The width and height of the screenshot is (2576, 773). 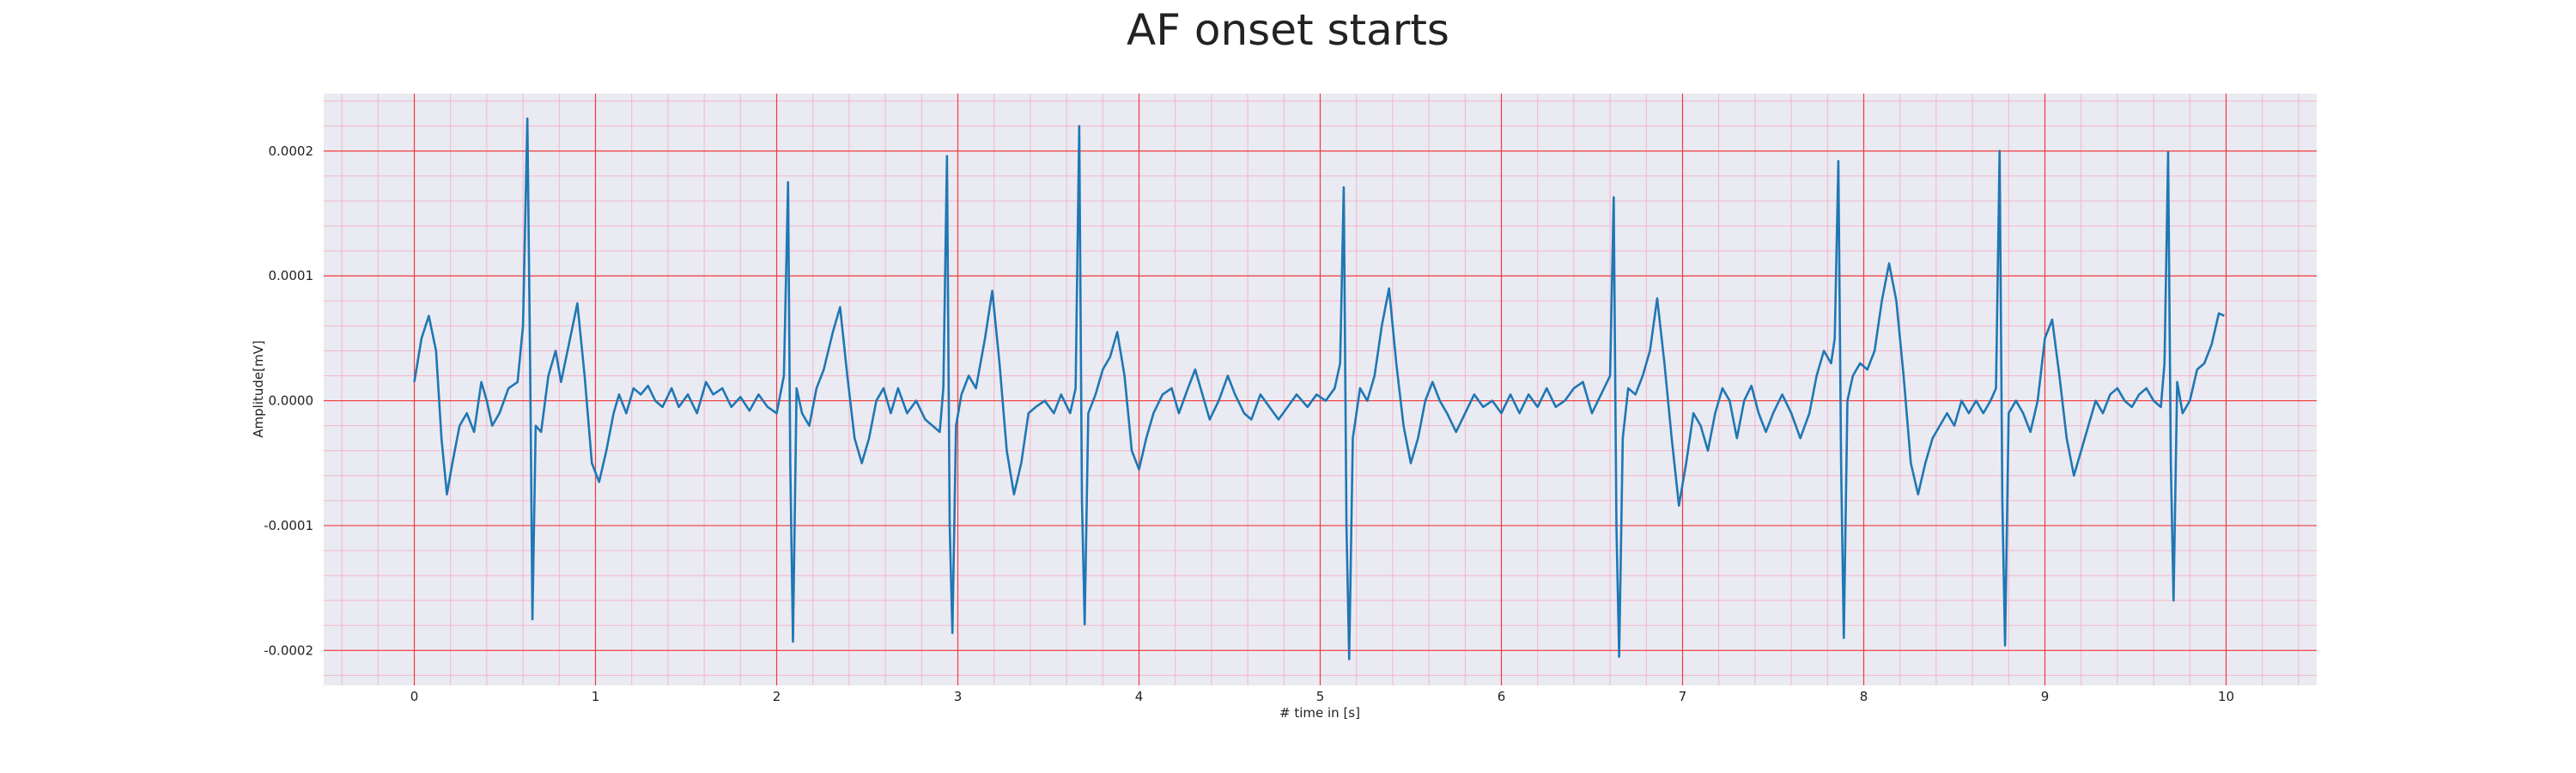 I want to click on y-tick-label: 0.0000, so click(x=291, y=401).